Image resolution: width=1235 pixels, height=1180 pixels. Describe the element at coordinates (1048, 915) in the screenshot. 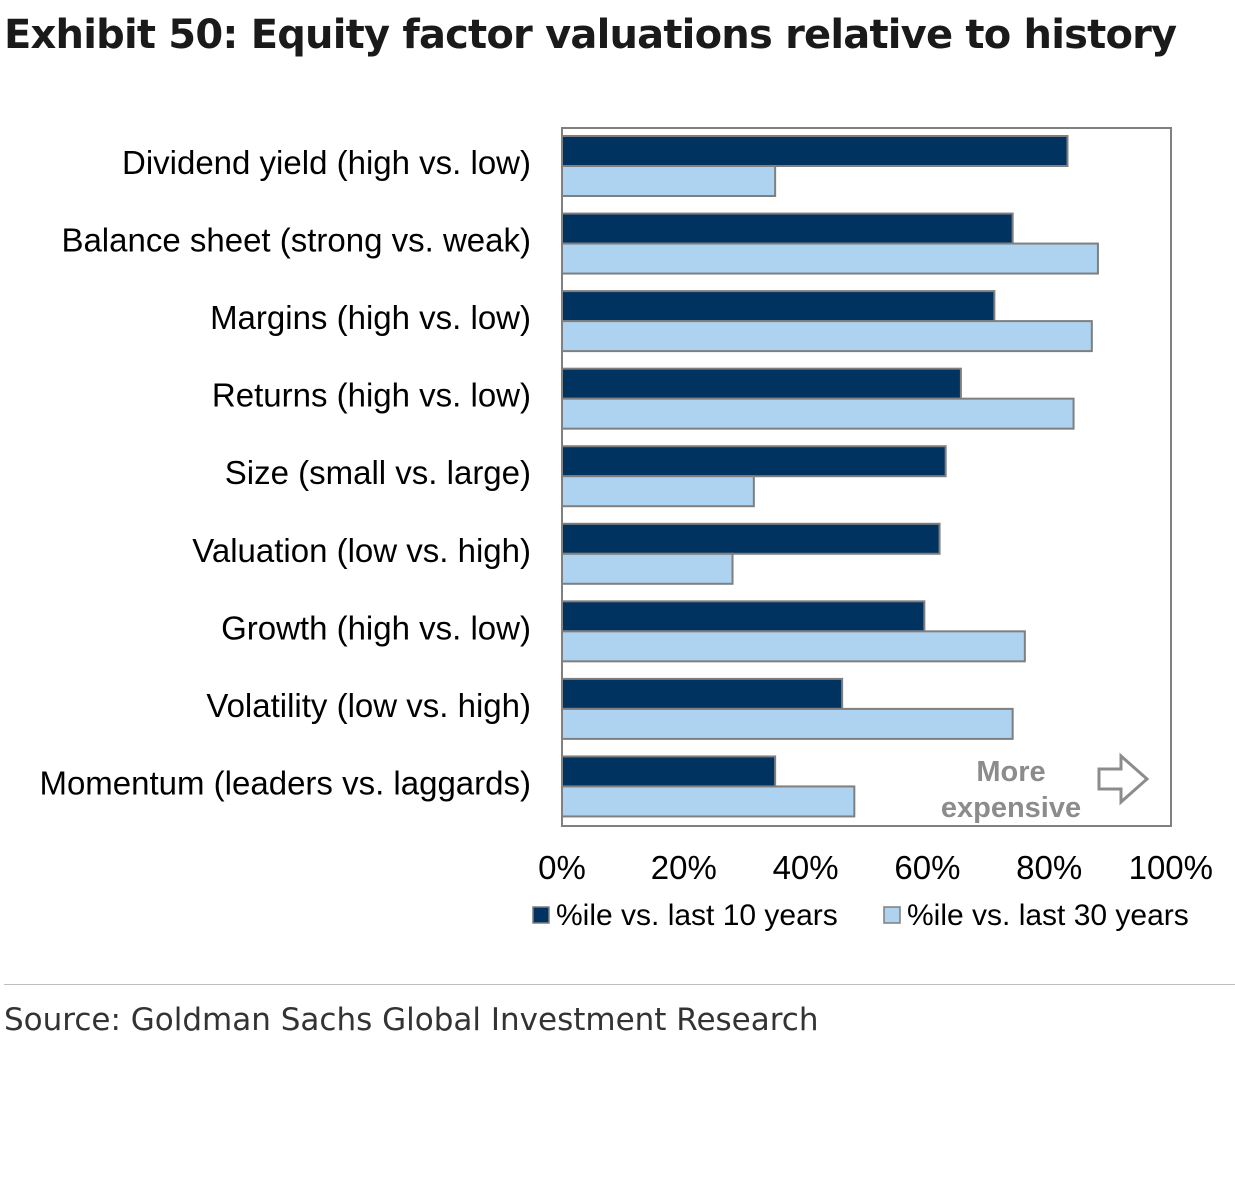

I see `legend-label-30y: %ile vs. last 30 years` at that location.